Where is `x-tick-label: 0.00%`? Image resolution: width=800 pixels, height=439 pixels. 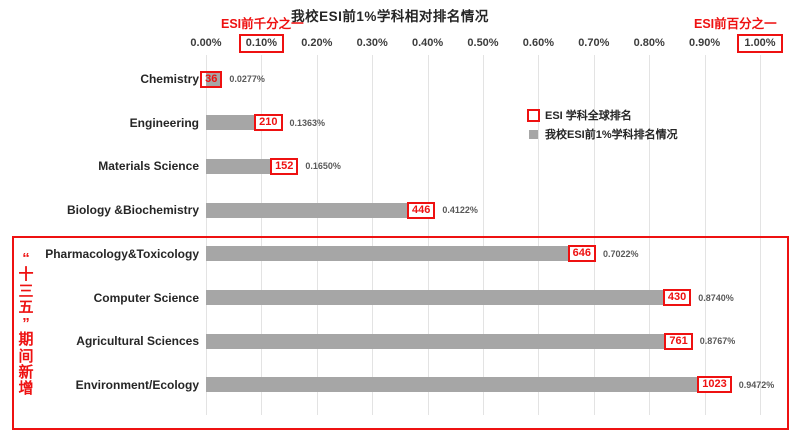
x-tick-label: 0.00% is located at coordinates (206, 43).